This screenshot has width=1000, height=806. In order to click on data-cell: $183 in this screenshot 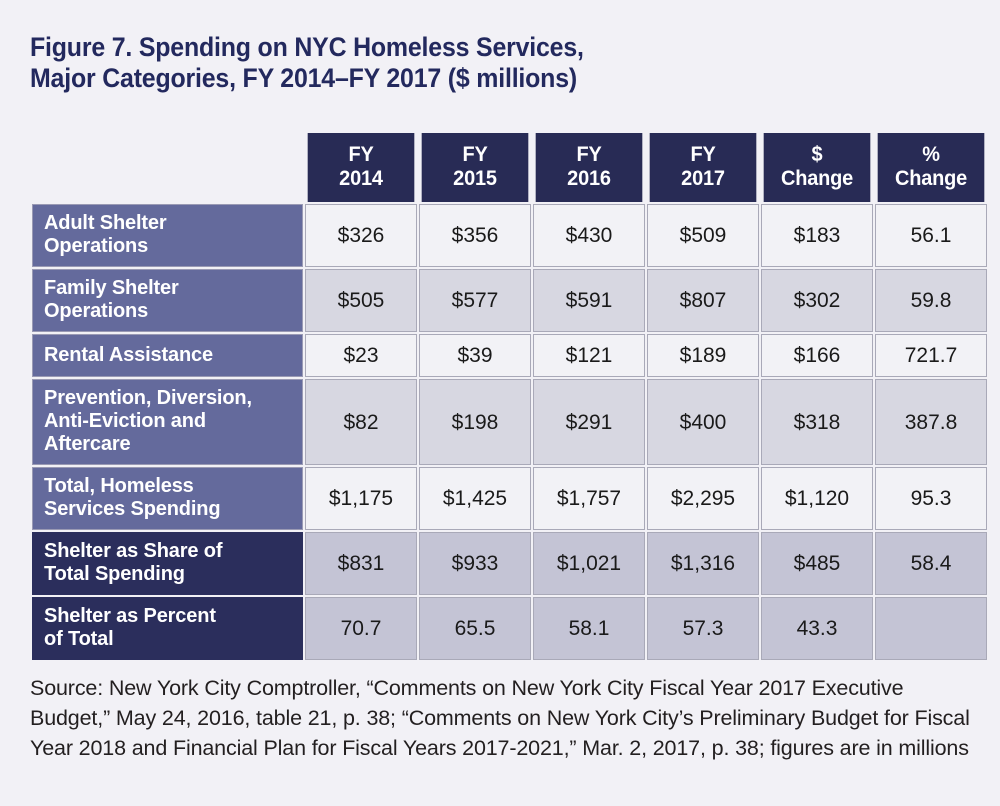, I will do `click(817, 235)`.